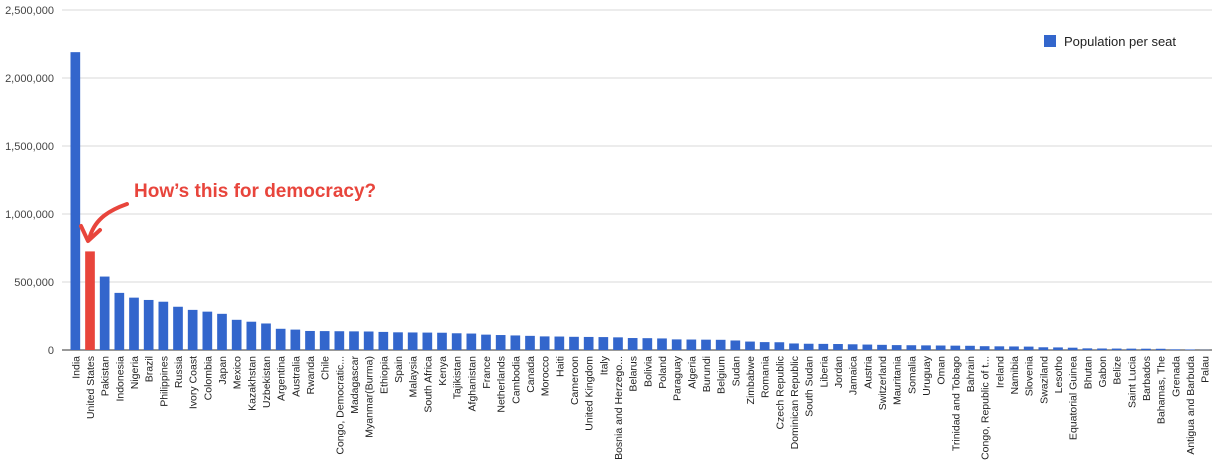 The image size is (1216, 476). I want to click on x-tick-label: Indonesia, so click(120, 379).